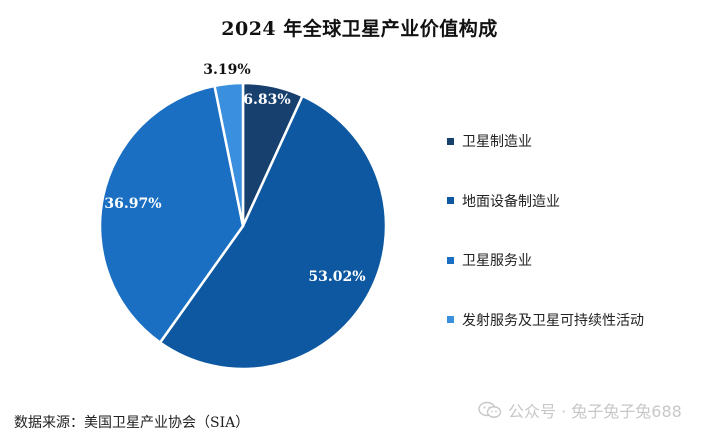  I want to click on legend: 卫星制造业 地面设备制造业 卫星服务业 发射服务及卫星可持续性活动, so click(545, 247).